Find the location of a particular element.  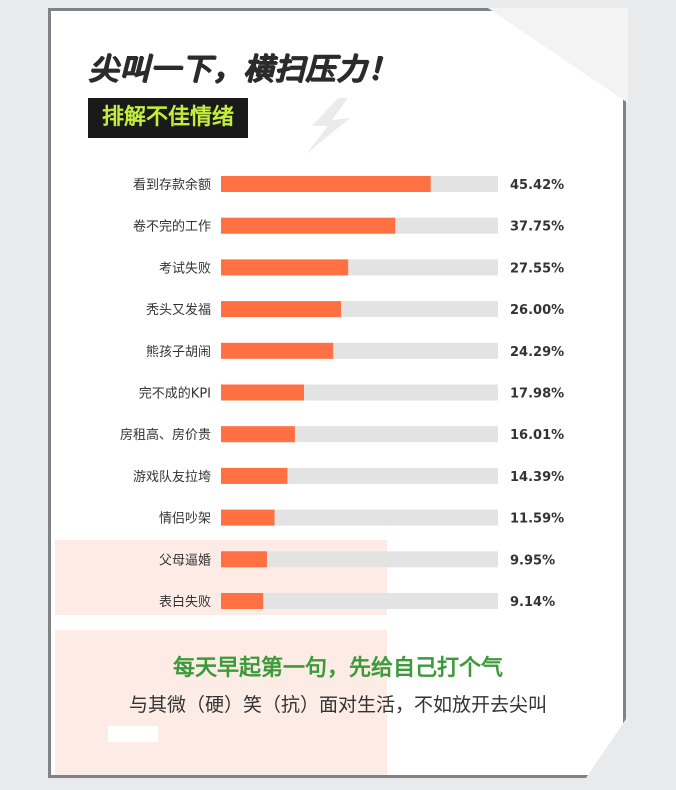

category-label: 考试失败 is located at coordinates (185, 268).